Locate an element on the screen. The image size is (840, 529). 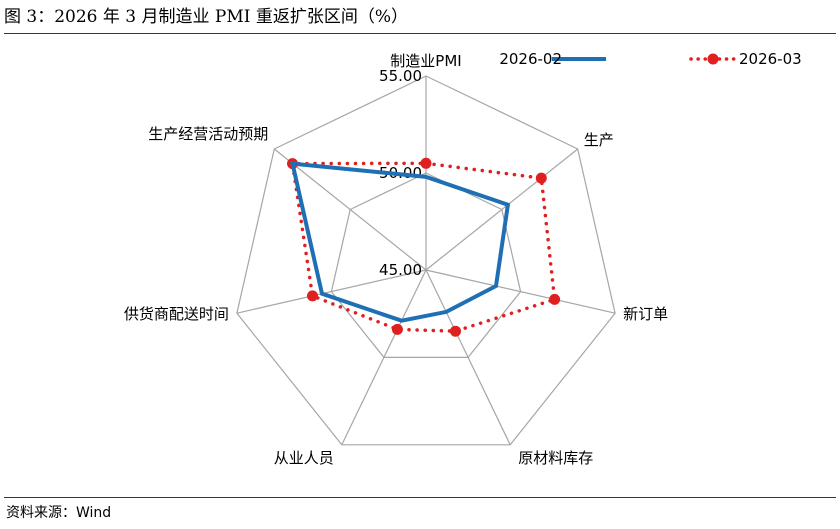
data-series is located at coordinates (424, 247).